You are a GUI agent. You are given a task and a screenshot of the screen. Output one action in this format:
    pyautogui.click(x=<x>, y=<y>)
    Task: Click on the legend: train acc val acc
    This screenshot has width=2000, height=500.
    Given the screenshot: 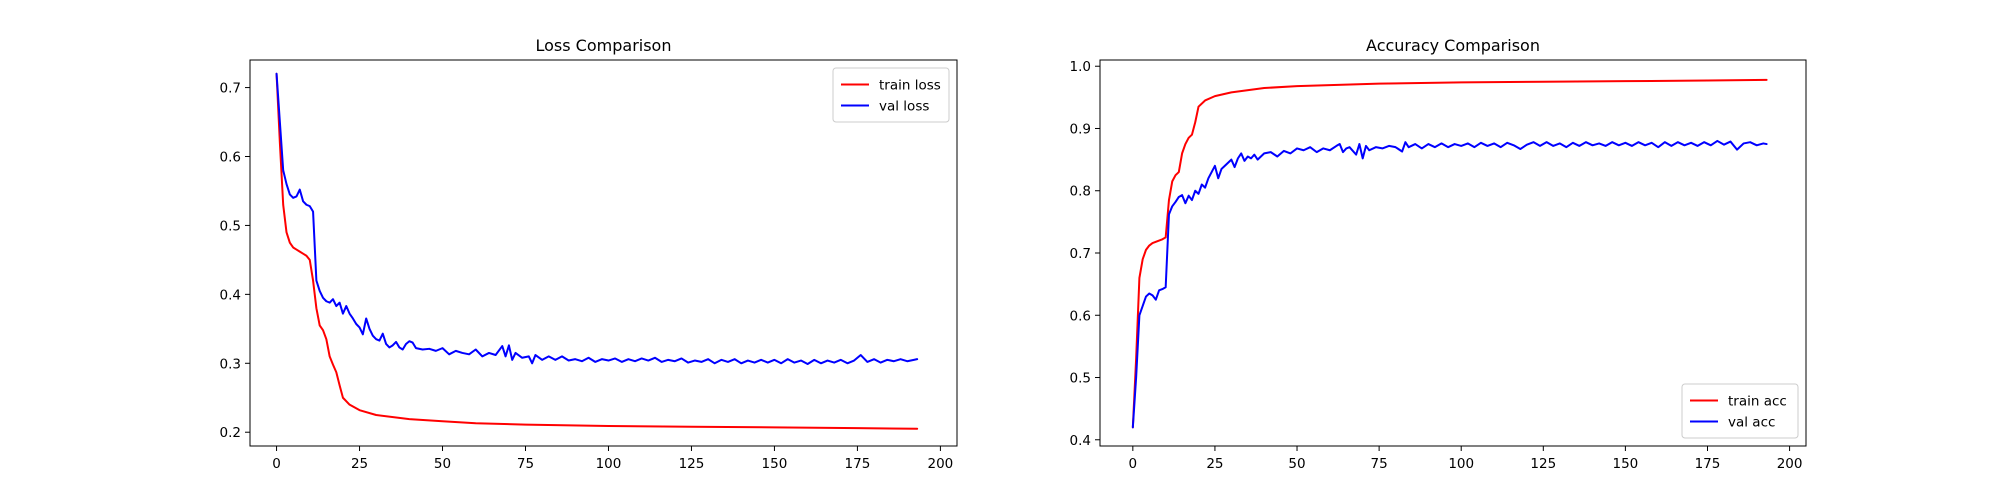 What is the action you would take?
    pyautogui.click(x=1740, y=411)
    